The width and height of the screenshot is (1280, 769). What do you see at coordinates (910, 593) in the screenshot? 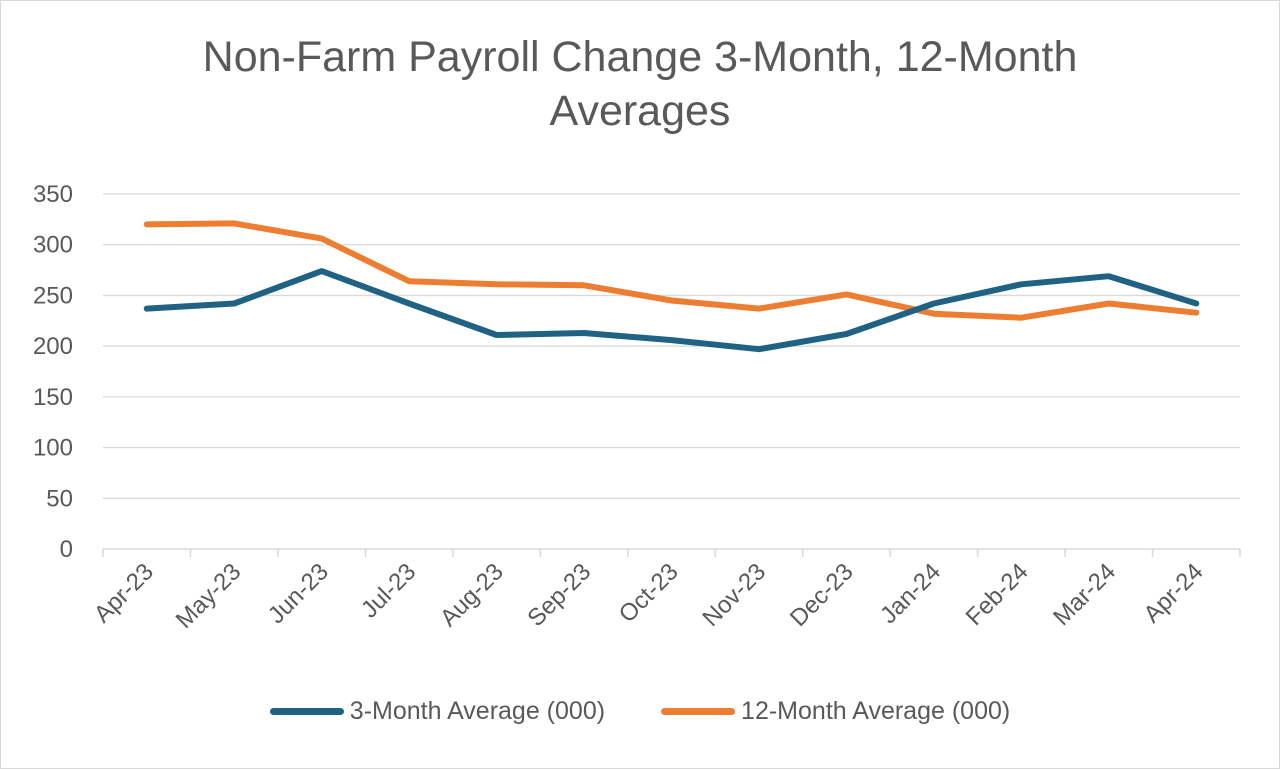
I see `x-tick-label-jan-24: Jan-24` at bounding box center [910, 593].